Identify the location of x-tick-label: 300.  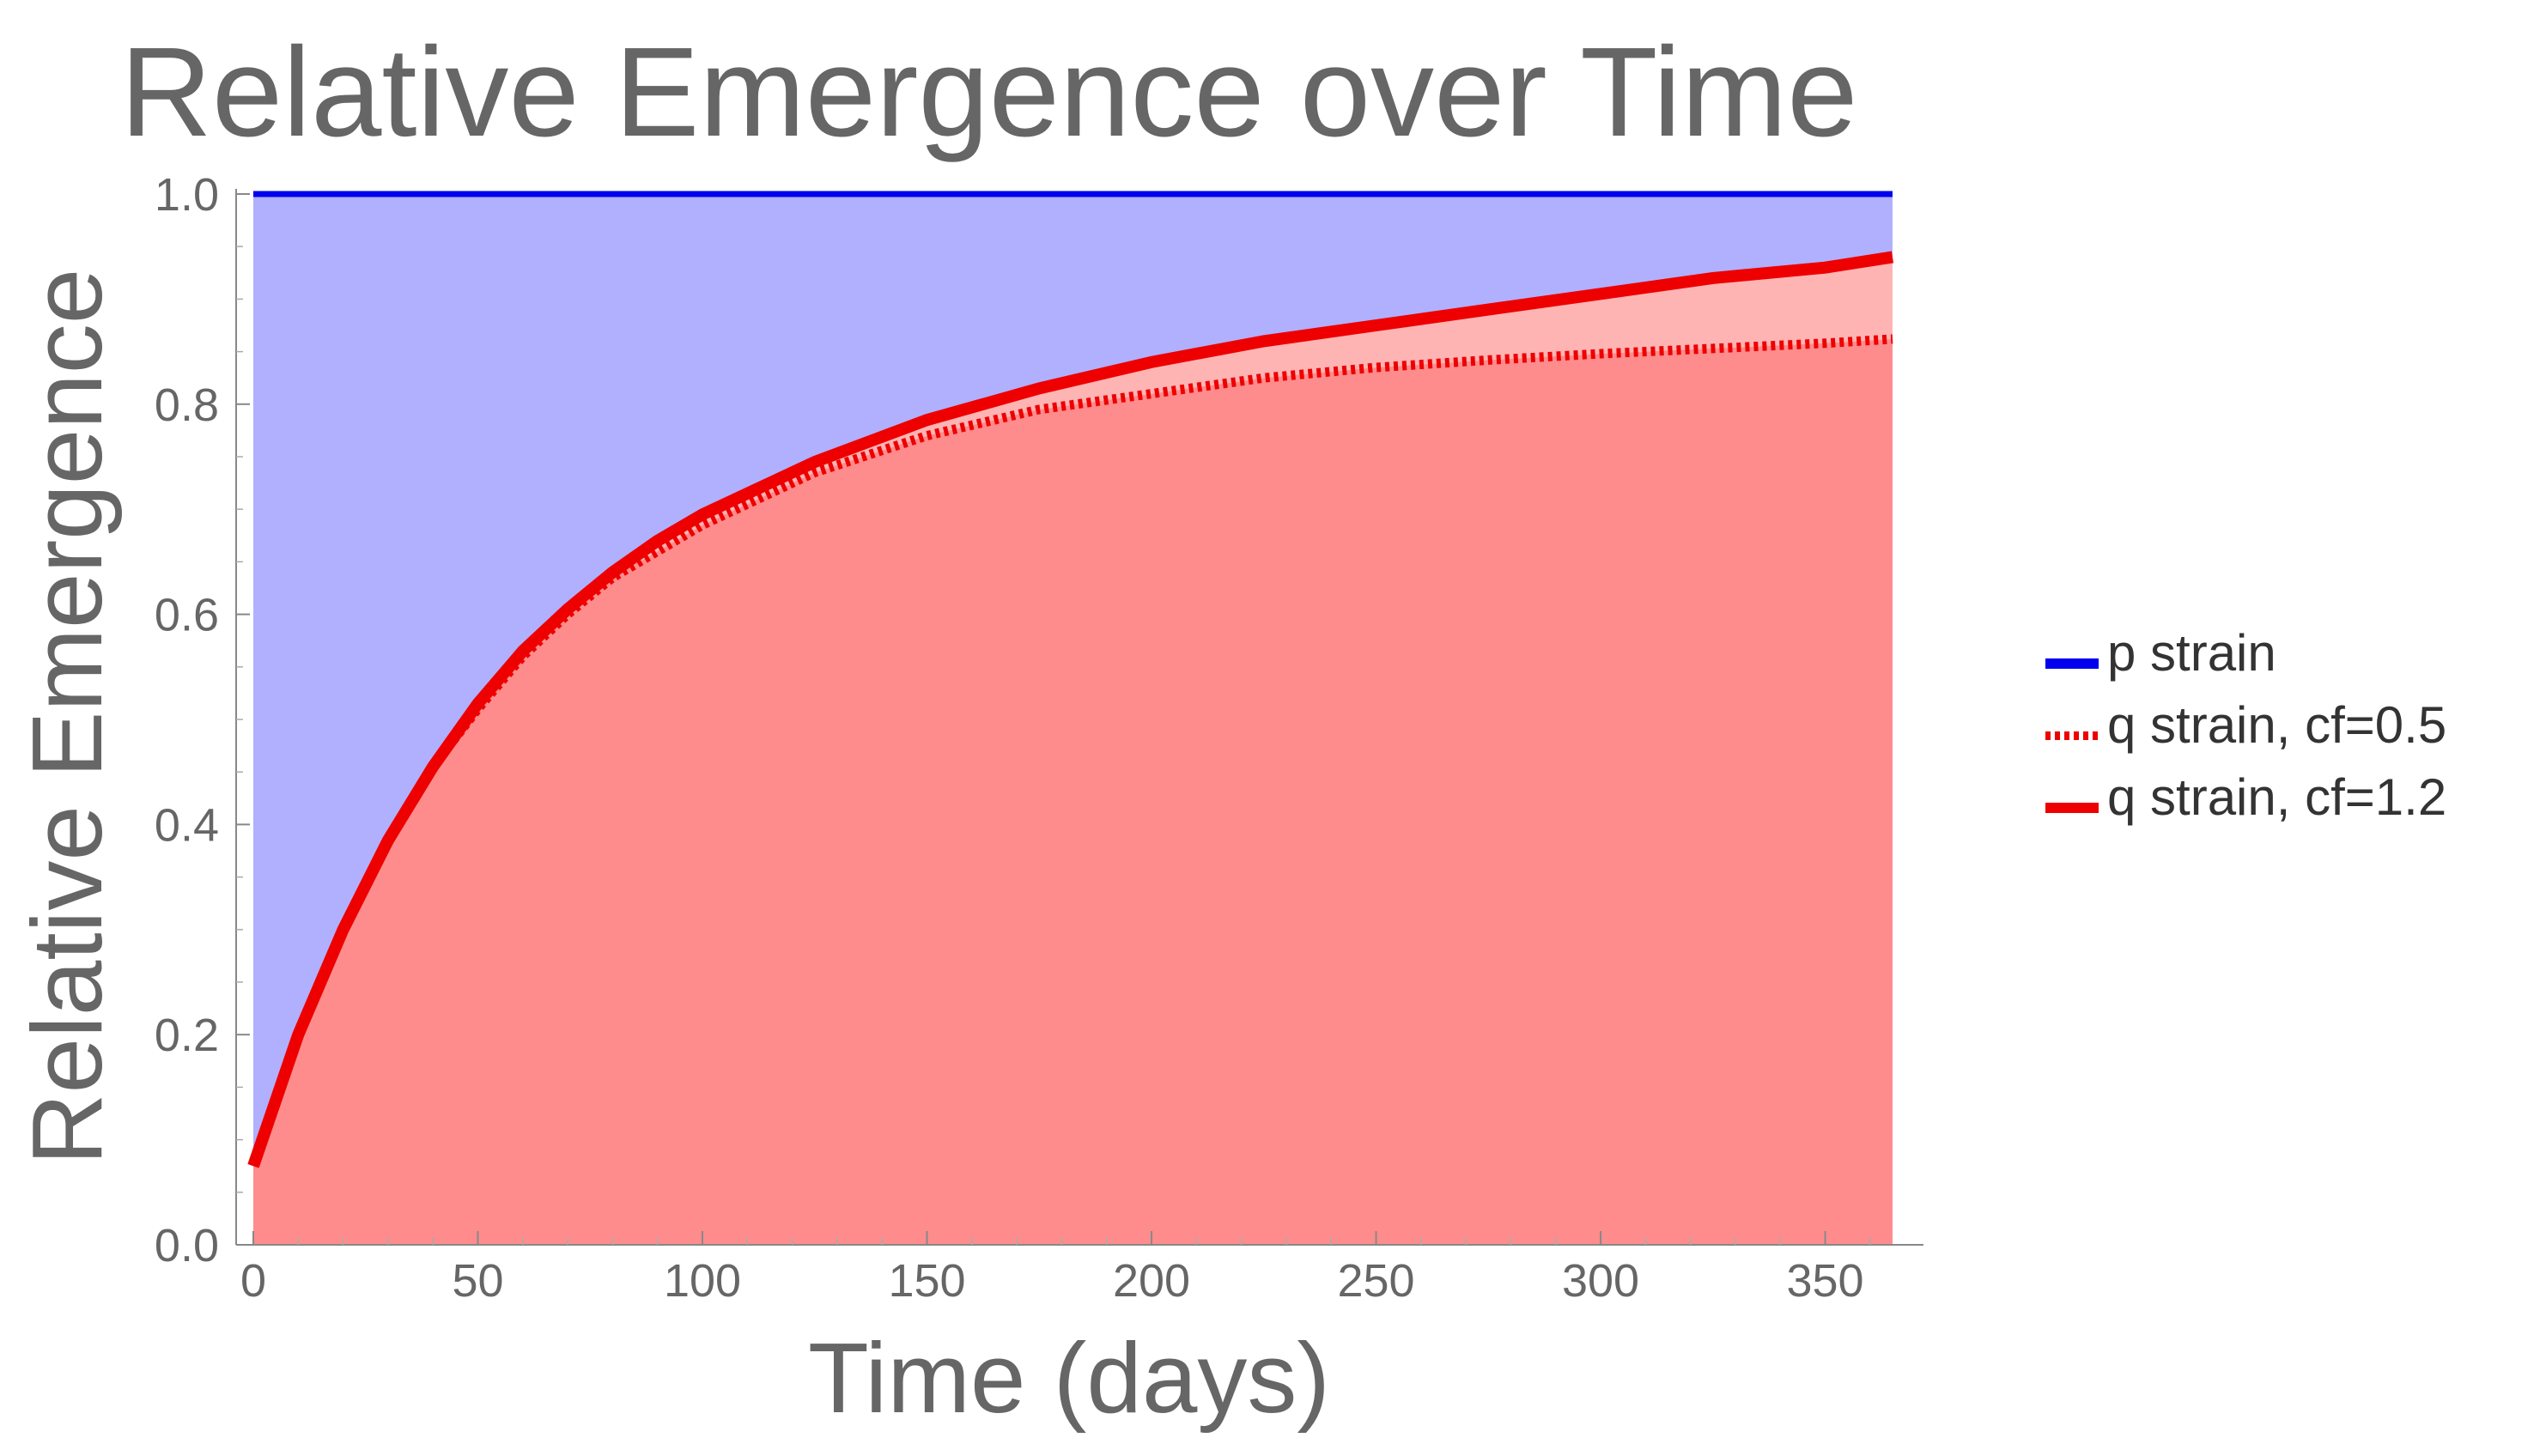
(1601, 1281).